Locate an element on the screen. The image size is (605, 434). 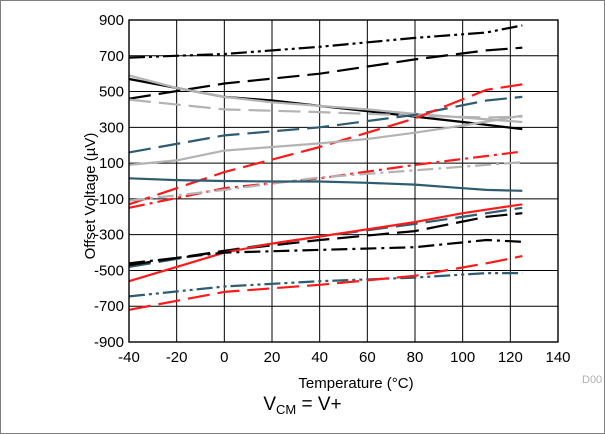
x-tick-label: 20 is located at coordinates (272, 357).